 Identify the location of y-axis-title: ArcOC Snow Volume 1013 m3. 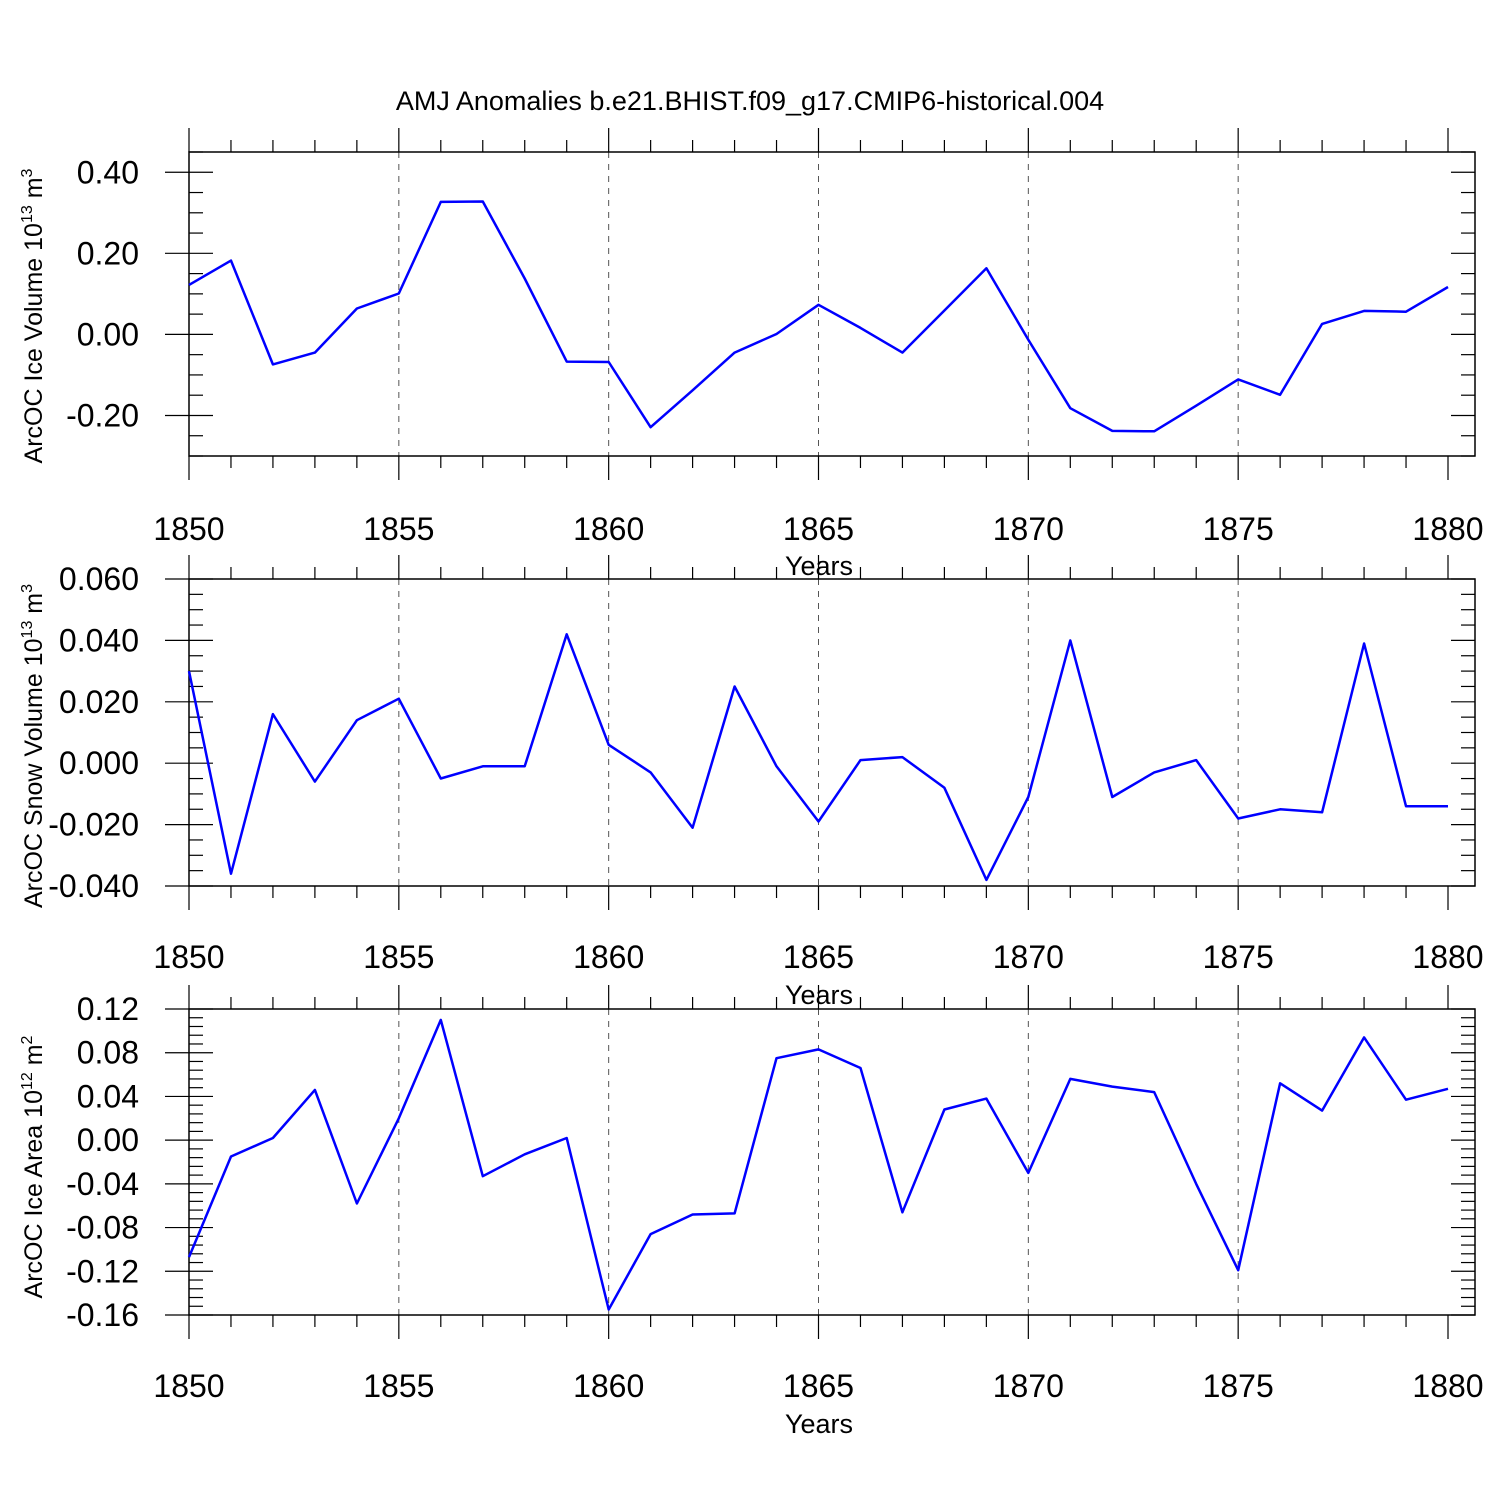
(33, 746).